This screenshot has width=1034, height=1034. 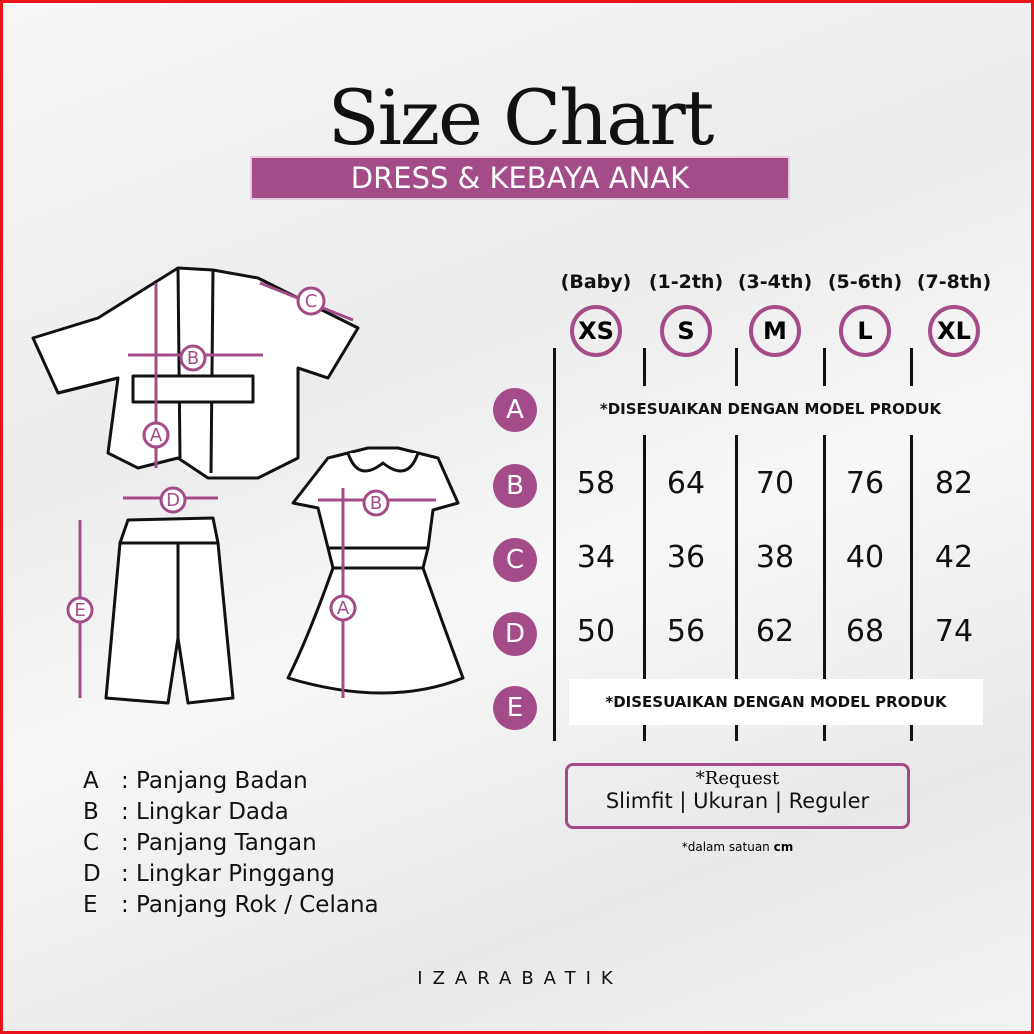 I want to click on diagram-label-e: E, so click(x=79, y=610).